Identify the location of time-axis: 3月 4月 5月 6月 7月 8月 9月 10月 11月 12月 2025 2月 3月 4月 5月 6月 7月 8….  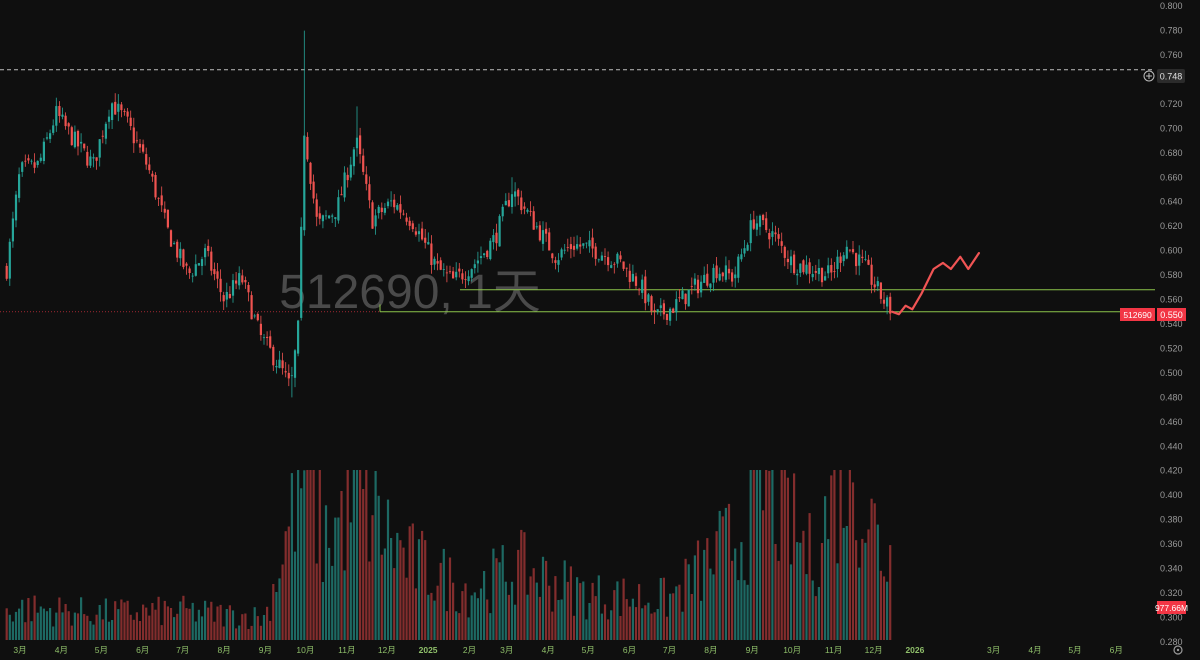
(568, 650).